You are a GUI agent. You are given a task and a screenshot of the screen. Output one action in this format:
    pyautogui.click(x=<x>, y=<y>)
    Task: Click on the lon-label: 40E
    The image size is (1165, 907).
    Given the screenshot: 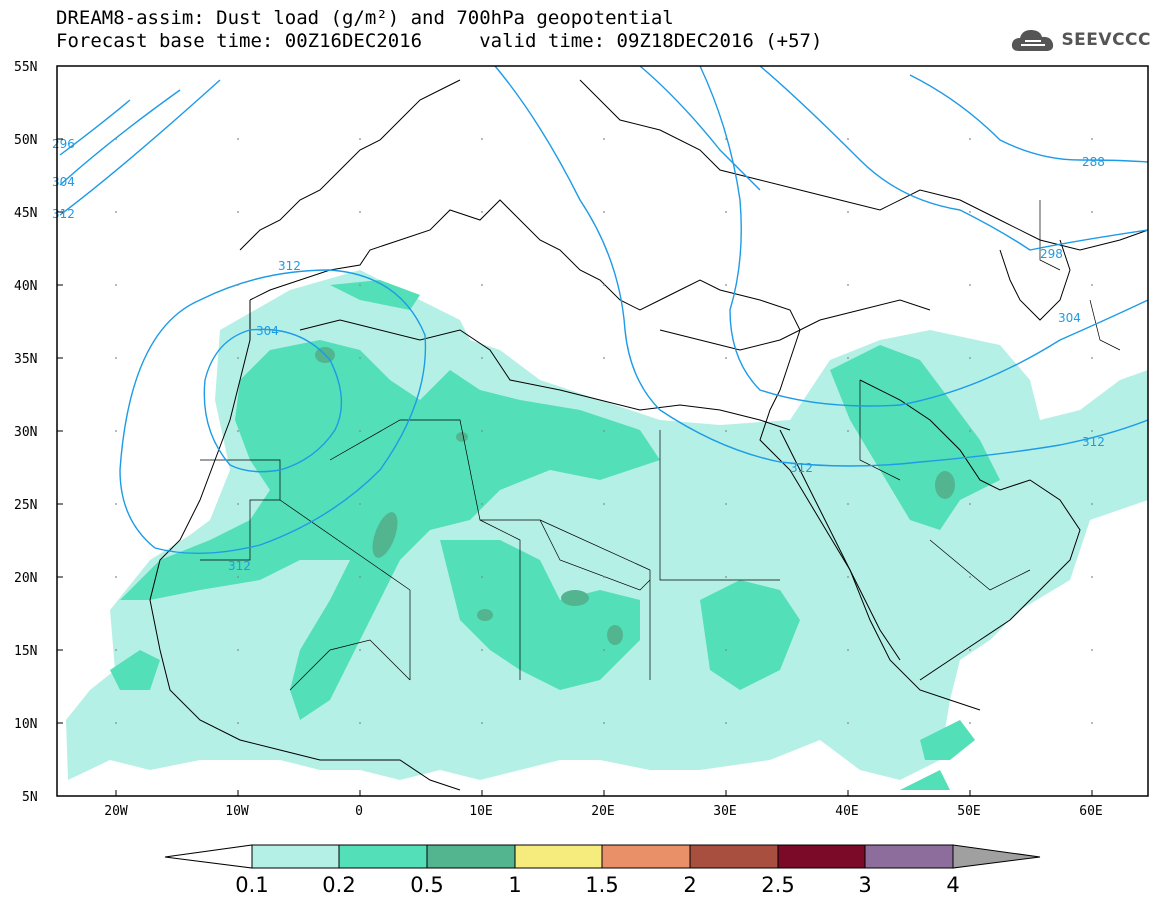 What is the action you would take?
    pyautogui.click(x=846, y=811)
    